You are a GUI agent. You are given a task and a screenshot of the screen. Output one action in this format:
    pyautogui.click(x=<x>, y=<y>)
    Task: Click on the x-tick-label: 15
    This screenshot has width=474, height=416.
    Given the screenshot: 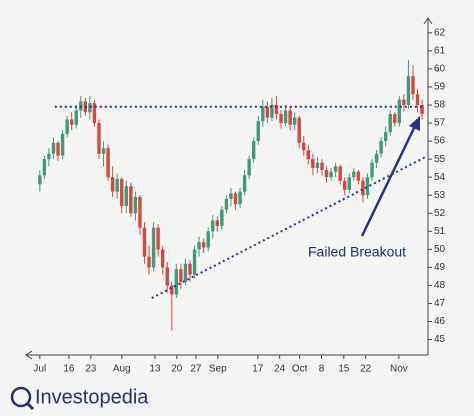 What is the action you would take?
    pyautogui.click(x=344, y=369)
    